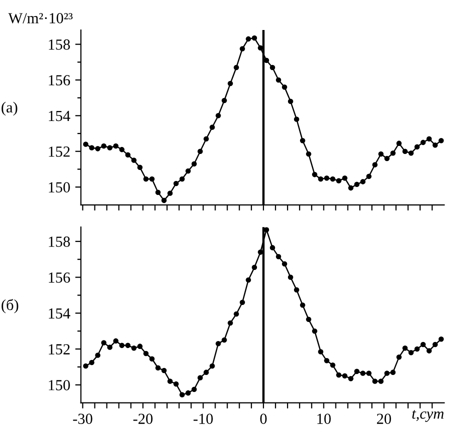 The height and width of the screenshot is (435, 457). Describe the element at coordinates (82, 419) in the screenshot. I see `x-tick-label: -30` at that location.